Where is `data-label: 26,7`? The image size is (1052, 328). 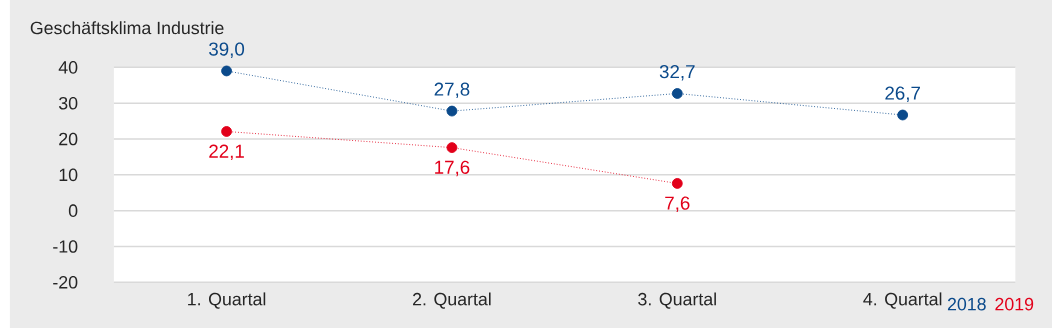
data-label: 26,7 is located at coordinates (902, 94).